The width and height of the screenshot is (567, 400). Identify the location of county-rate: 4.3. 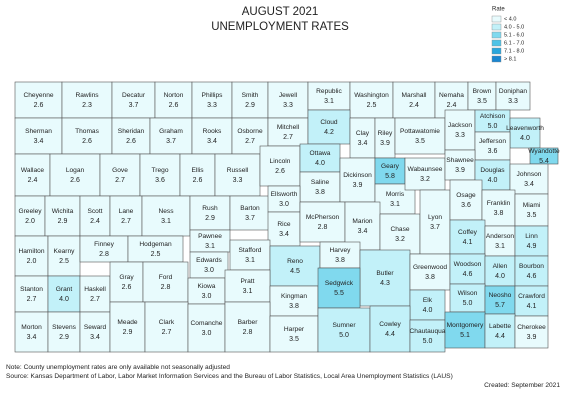
(385, 283).